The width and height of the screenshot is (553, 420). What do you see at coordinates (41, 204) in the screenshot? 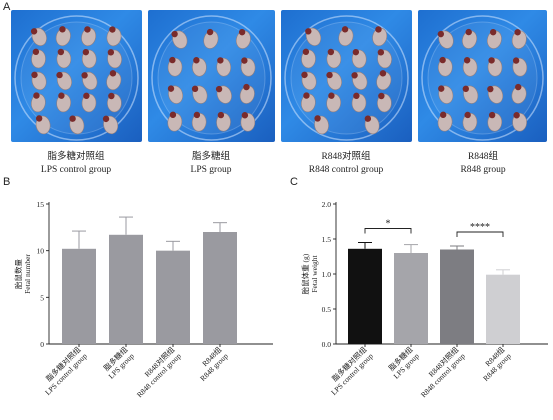
I see `y-tick-label: 15` at bounding box center [41, 204].